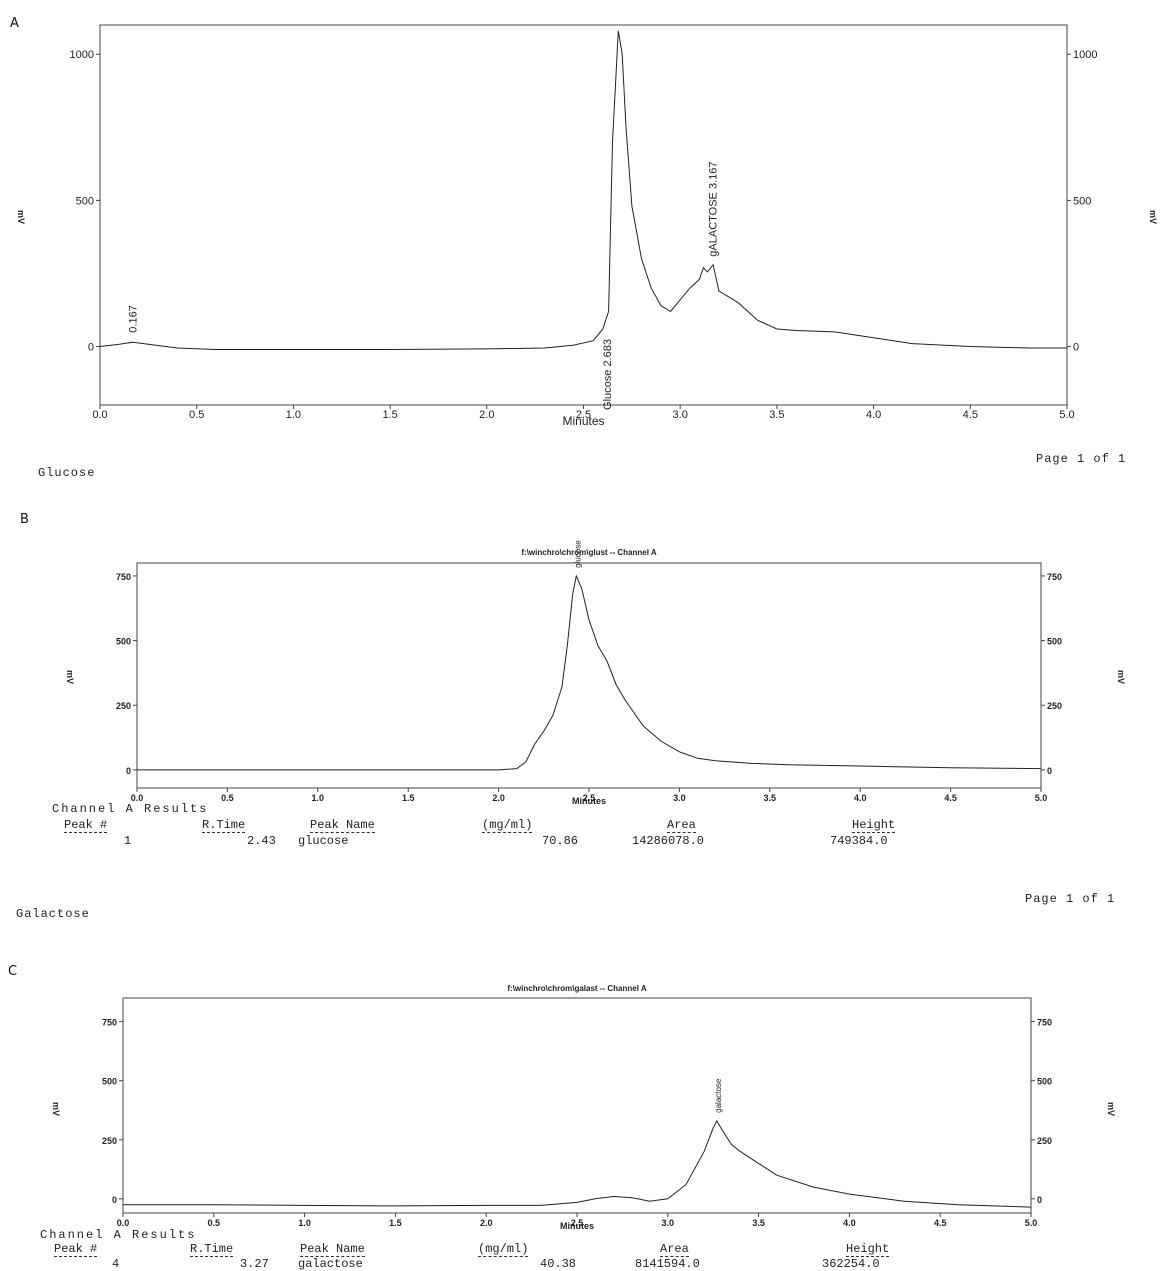 This screenshot has height=1271, width=1167. Describe the element at coordinates (679, 798) in the screenshot. I see `chart-b-x-tick-label: 3.0` at that location.